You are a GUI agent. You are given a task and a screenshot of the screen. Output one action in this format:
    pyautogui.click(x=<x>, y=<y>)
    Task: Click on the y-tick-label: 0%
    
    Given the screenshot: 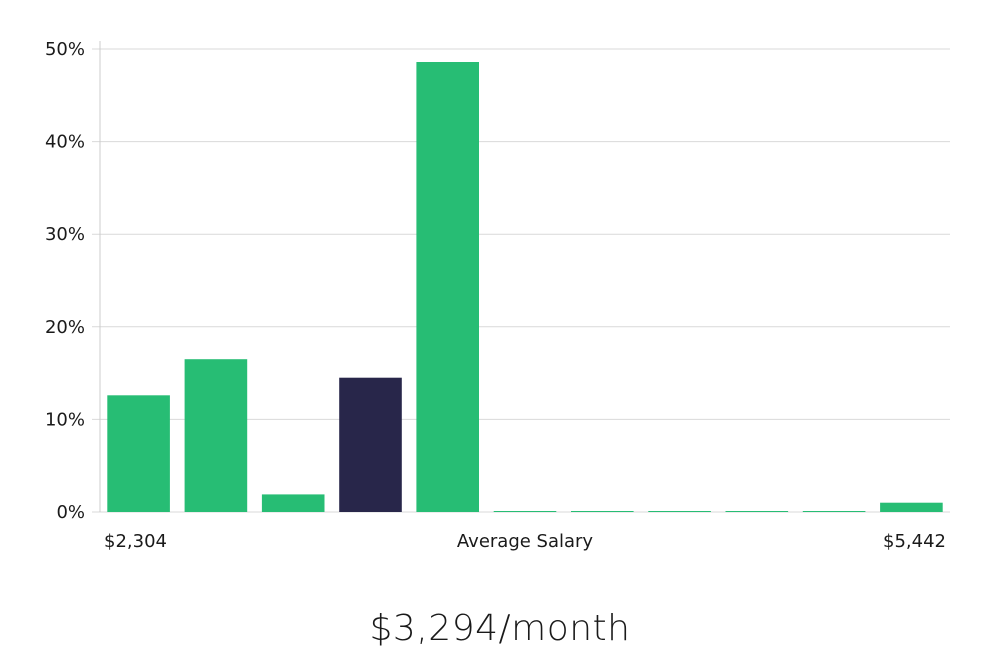 What is the action you would take?
    pyautogui.click(x=70, y=512)
    